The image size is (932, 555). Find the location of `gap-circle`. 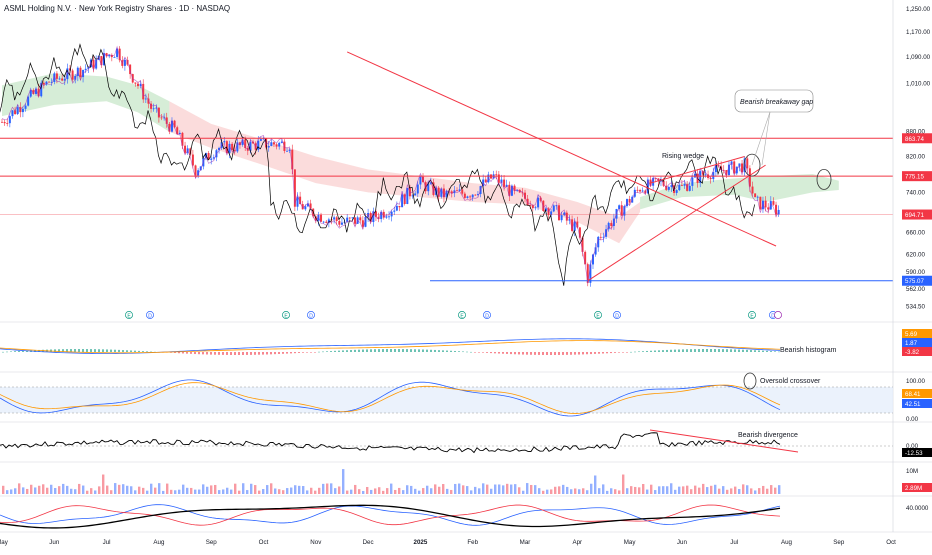

gap-circle is located at coordinates (752, 165).